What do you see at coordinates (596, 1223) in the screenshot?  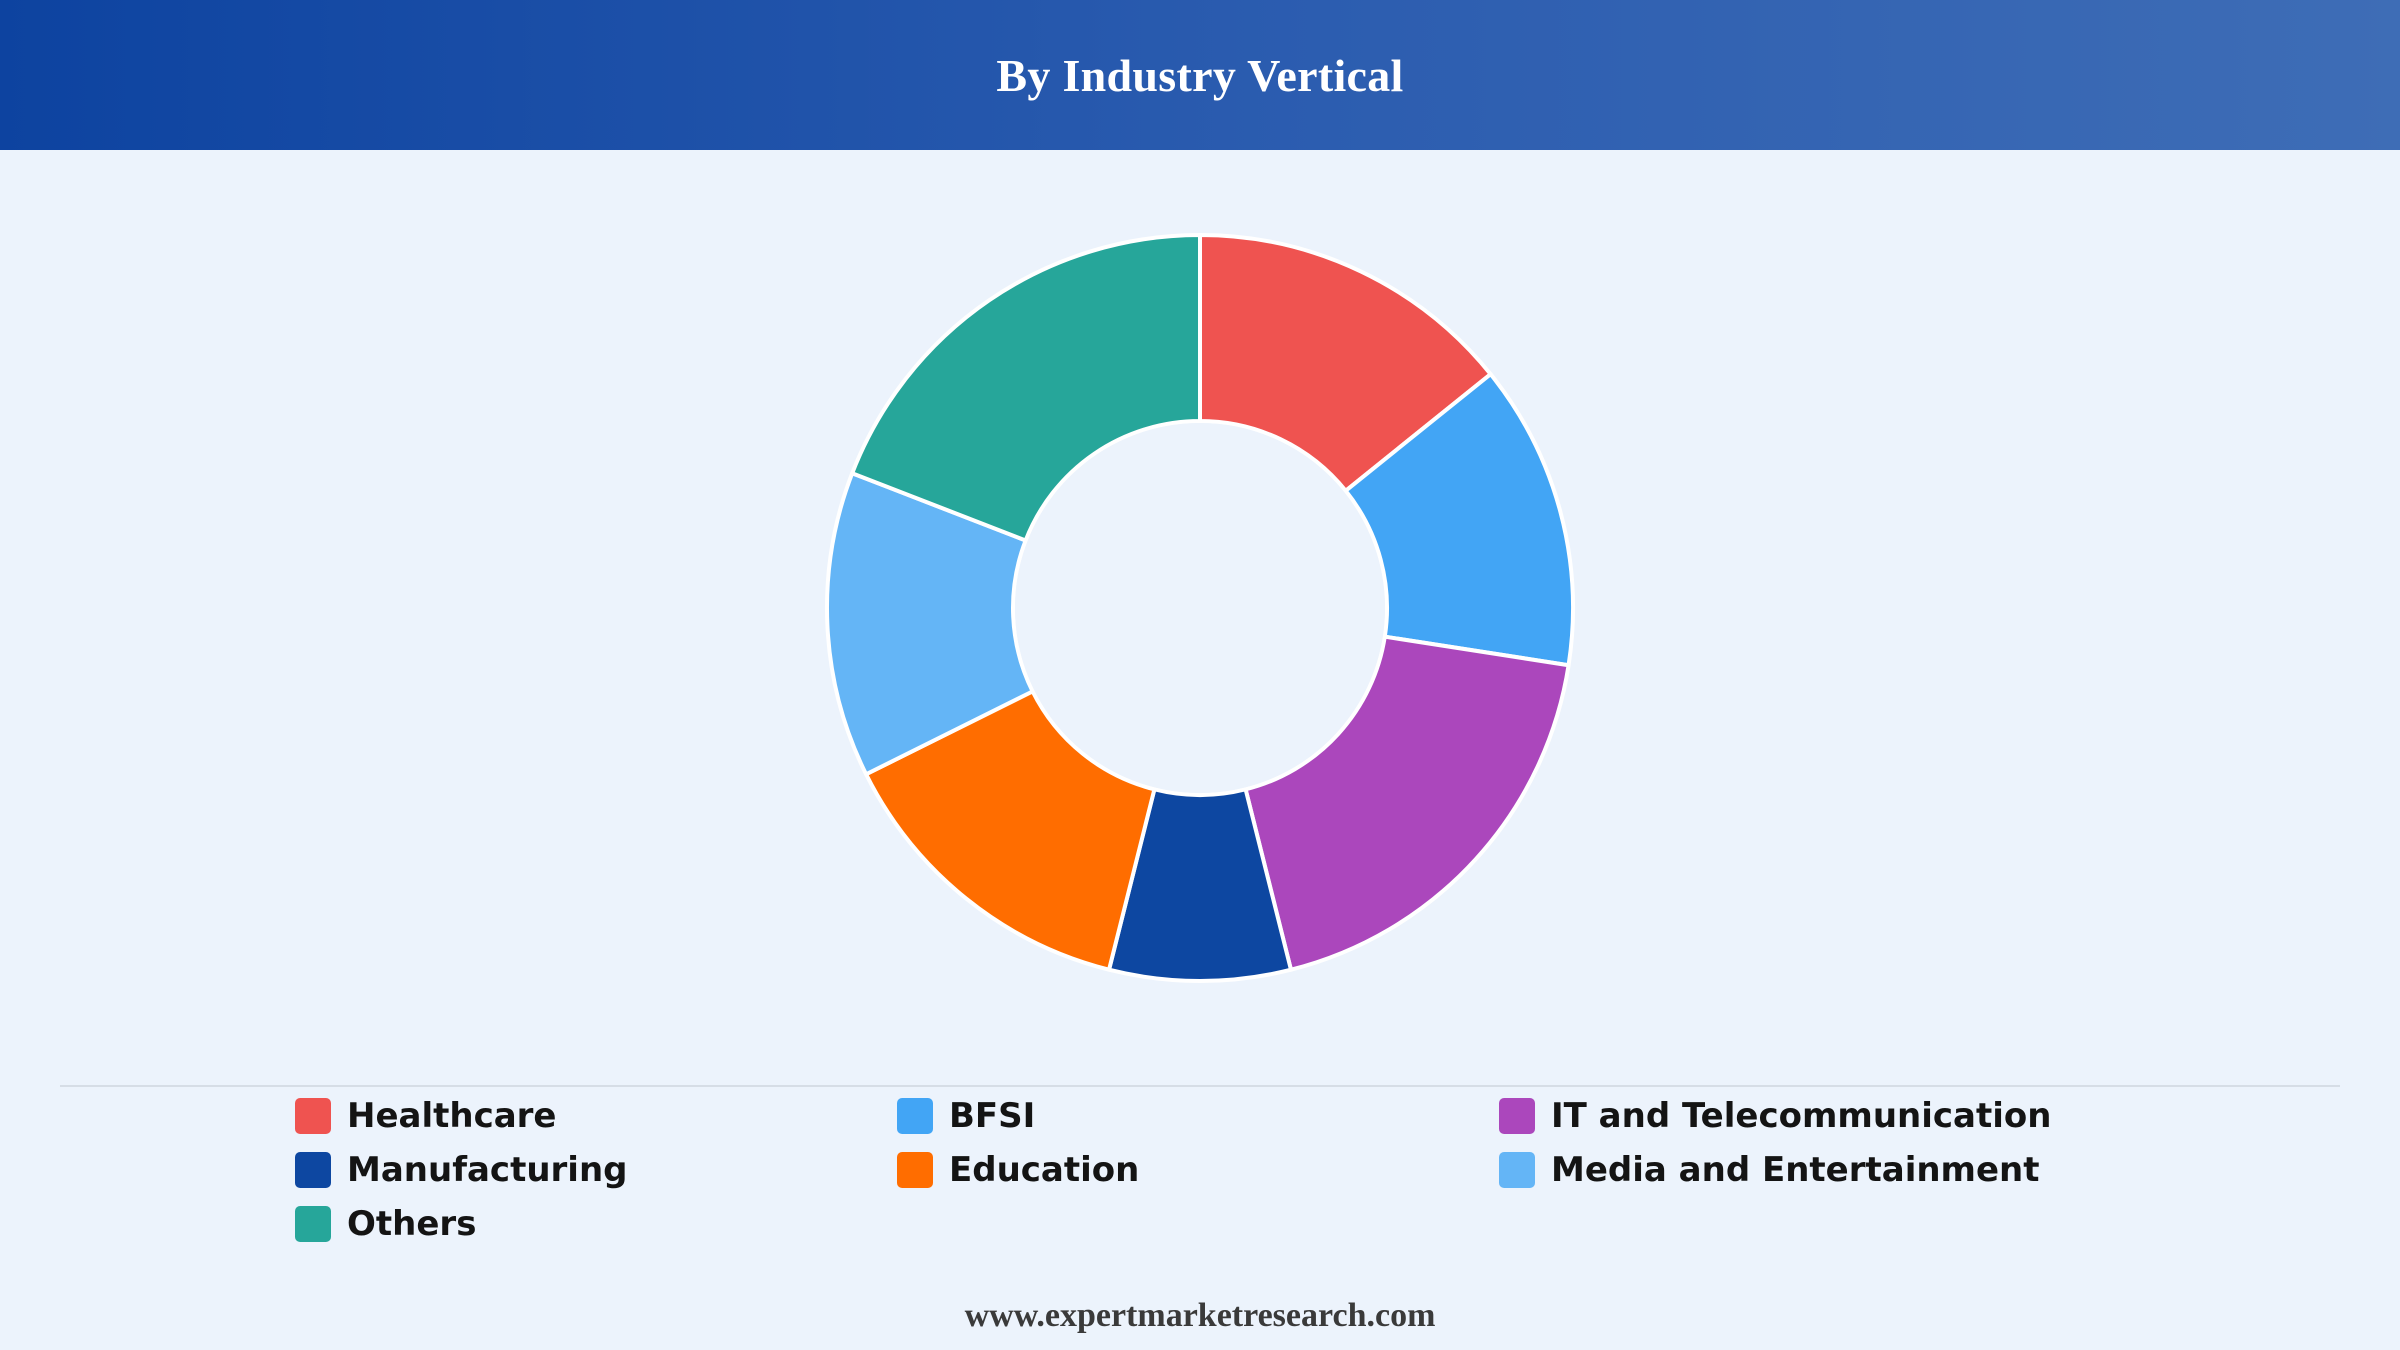 I see `legend-item-others: Others` at bounding box center [596, 1223].